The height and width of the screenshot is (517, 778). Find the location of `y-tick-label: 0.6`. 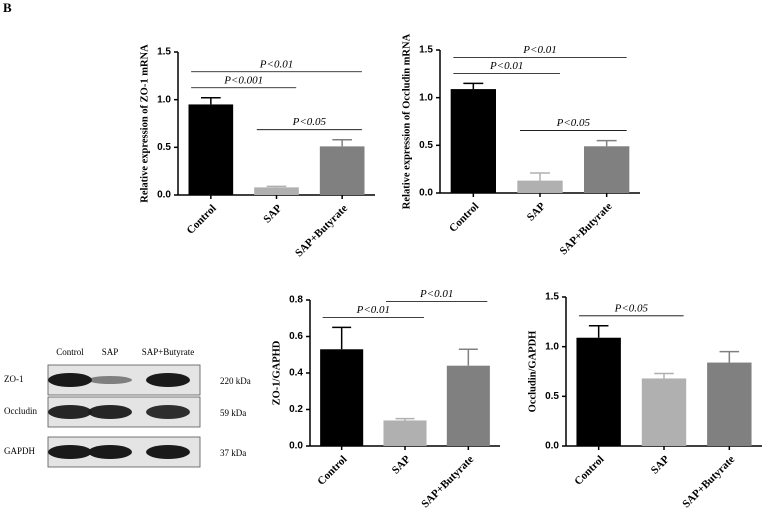

y-tick-label: 0.6 is located at coordinates (296, 336).